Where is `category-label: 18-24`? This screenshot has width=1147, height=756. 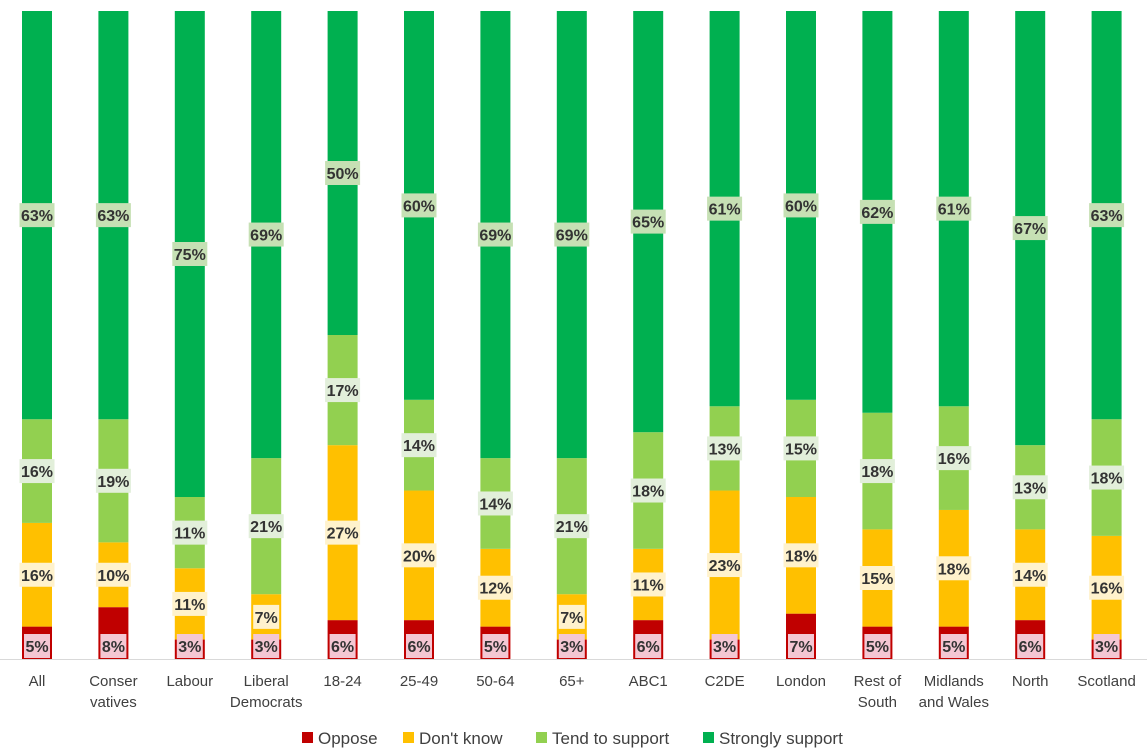
category-label: 18-24 is located at coordinates (342, 681).